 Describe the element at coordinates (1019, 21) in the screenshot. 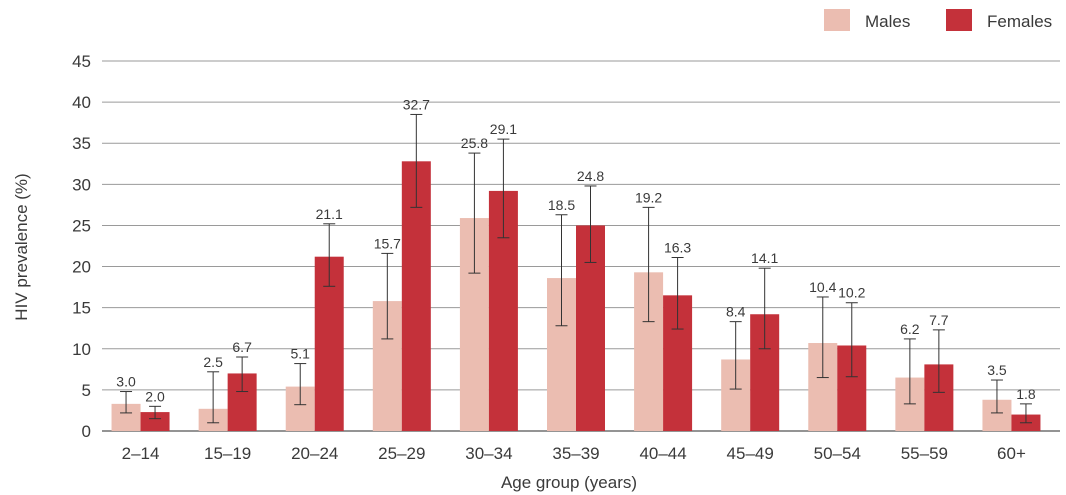

I see `legend-label-females: Females` at that location.